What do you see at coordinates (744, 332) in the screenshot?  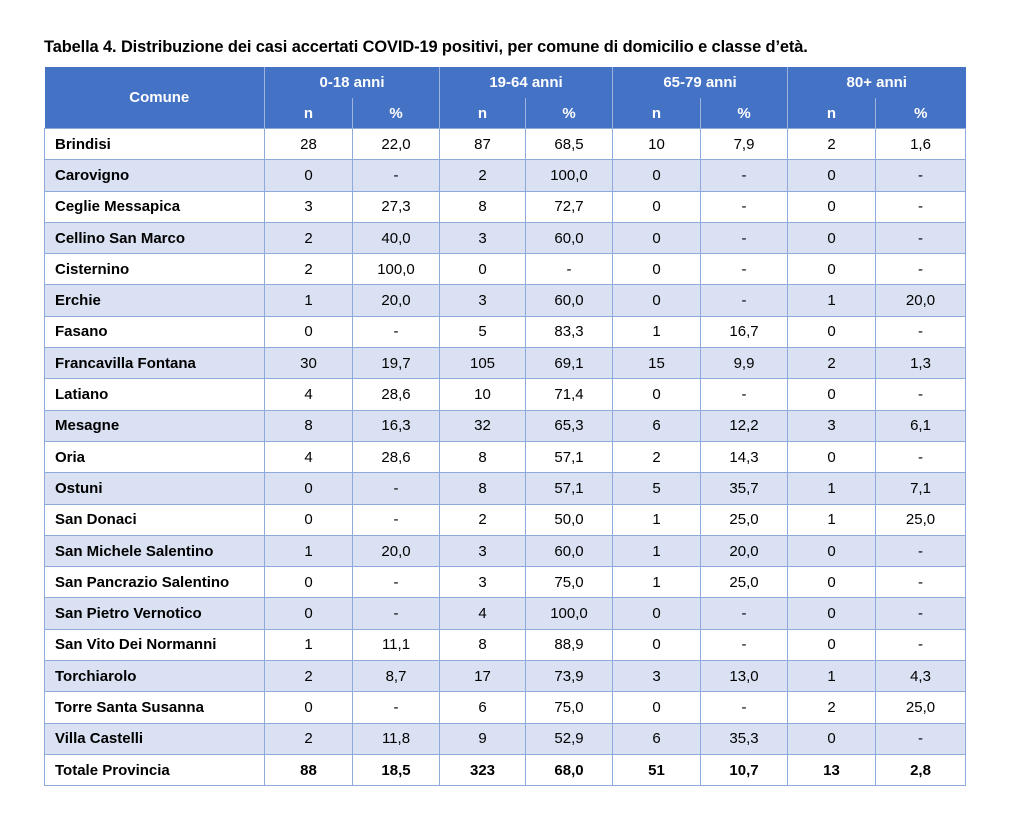 I see `percent-cell: 16,7` at bounding box center [744, 332].